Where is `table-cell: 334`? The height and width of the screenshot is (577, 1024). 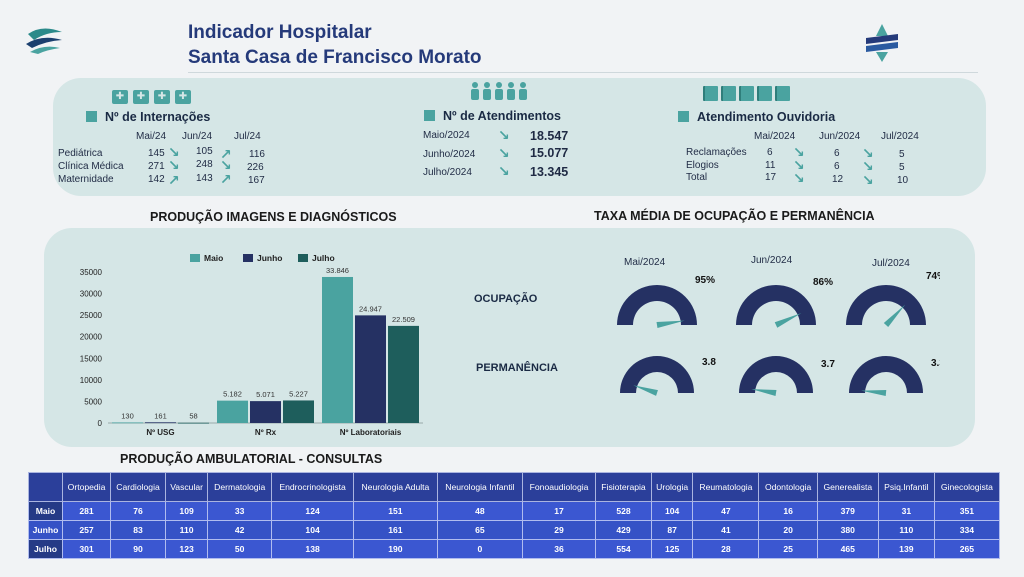
table-cell: 334 is located at coordinates (967, 530).